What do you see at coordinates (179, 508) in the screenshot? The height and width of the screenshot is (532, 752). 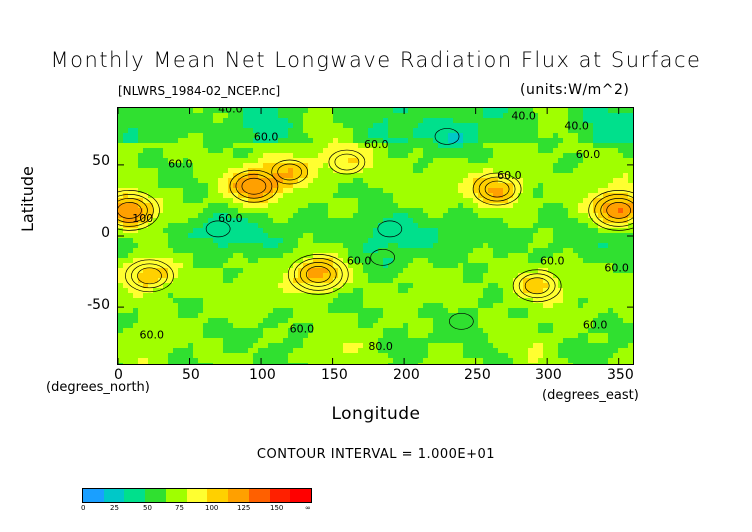 I see `colorbar-label: 75` at bounding box center [179, 508].